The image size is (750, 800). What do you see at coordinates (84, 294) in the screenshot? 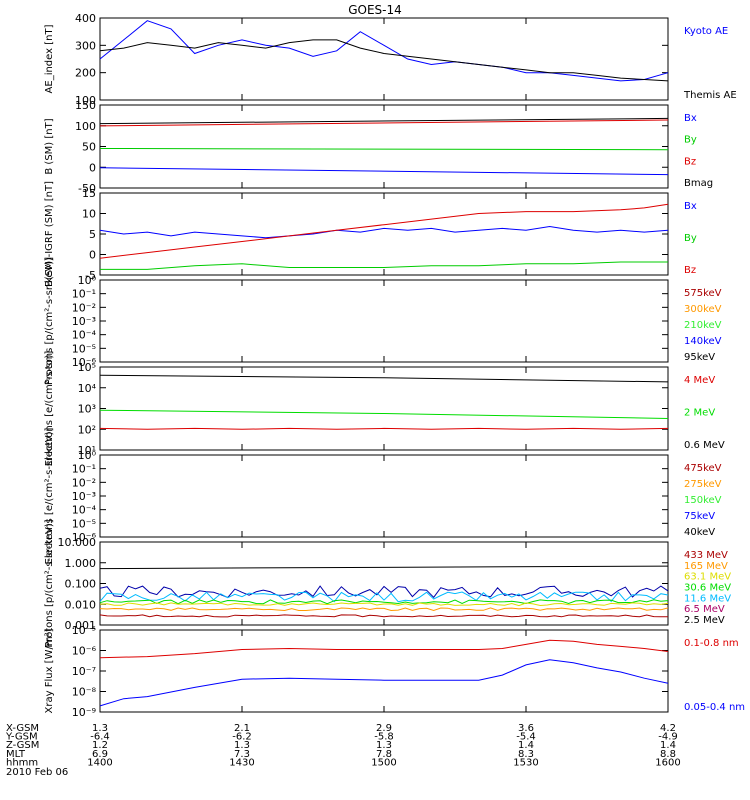
I see `y-tick-label: 10⁻¹` at bounding box center [84, 294].